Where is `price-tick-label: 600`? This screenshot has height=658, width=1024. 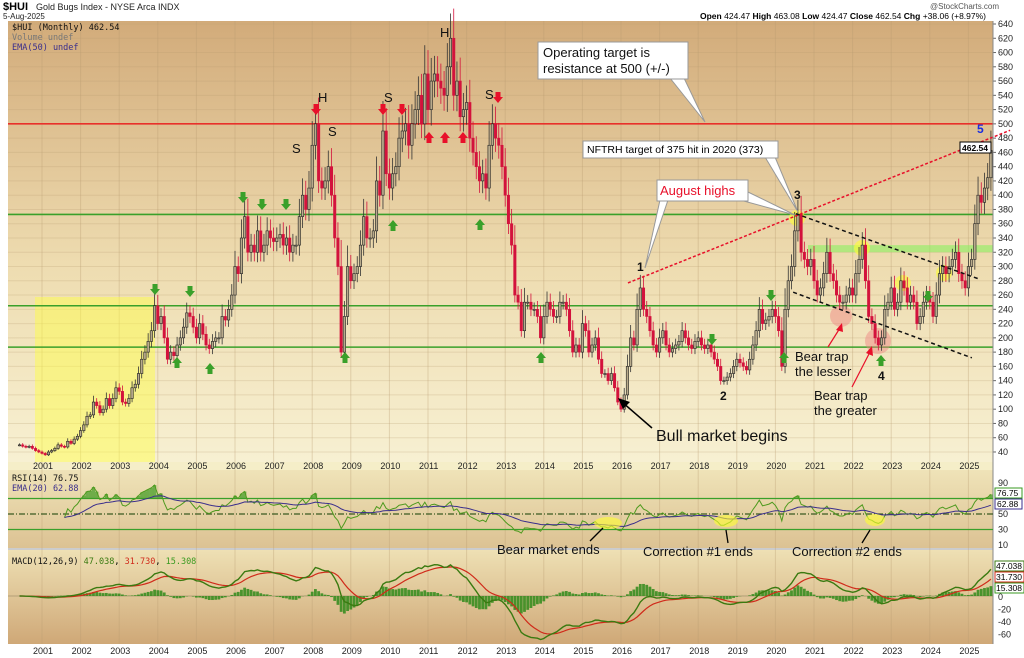
price-tick-label: 600 is located at coordinates (1005, 53).